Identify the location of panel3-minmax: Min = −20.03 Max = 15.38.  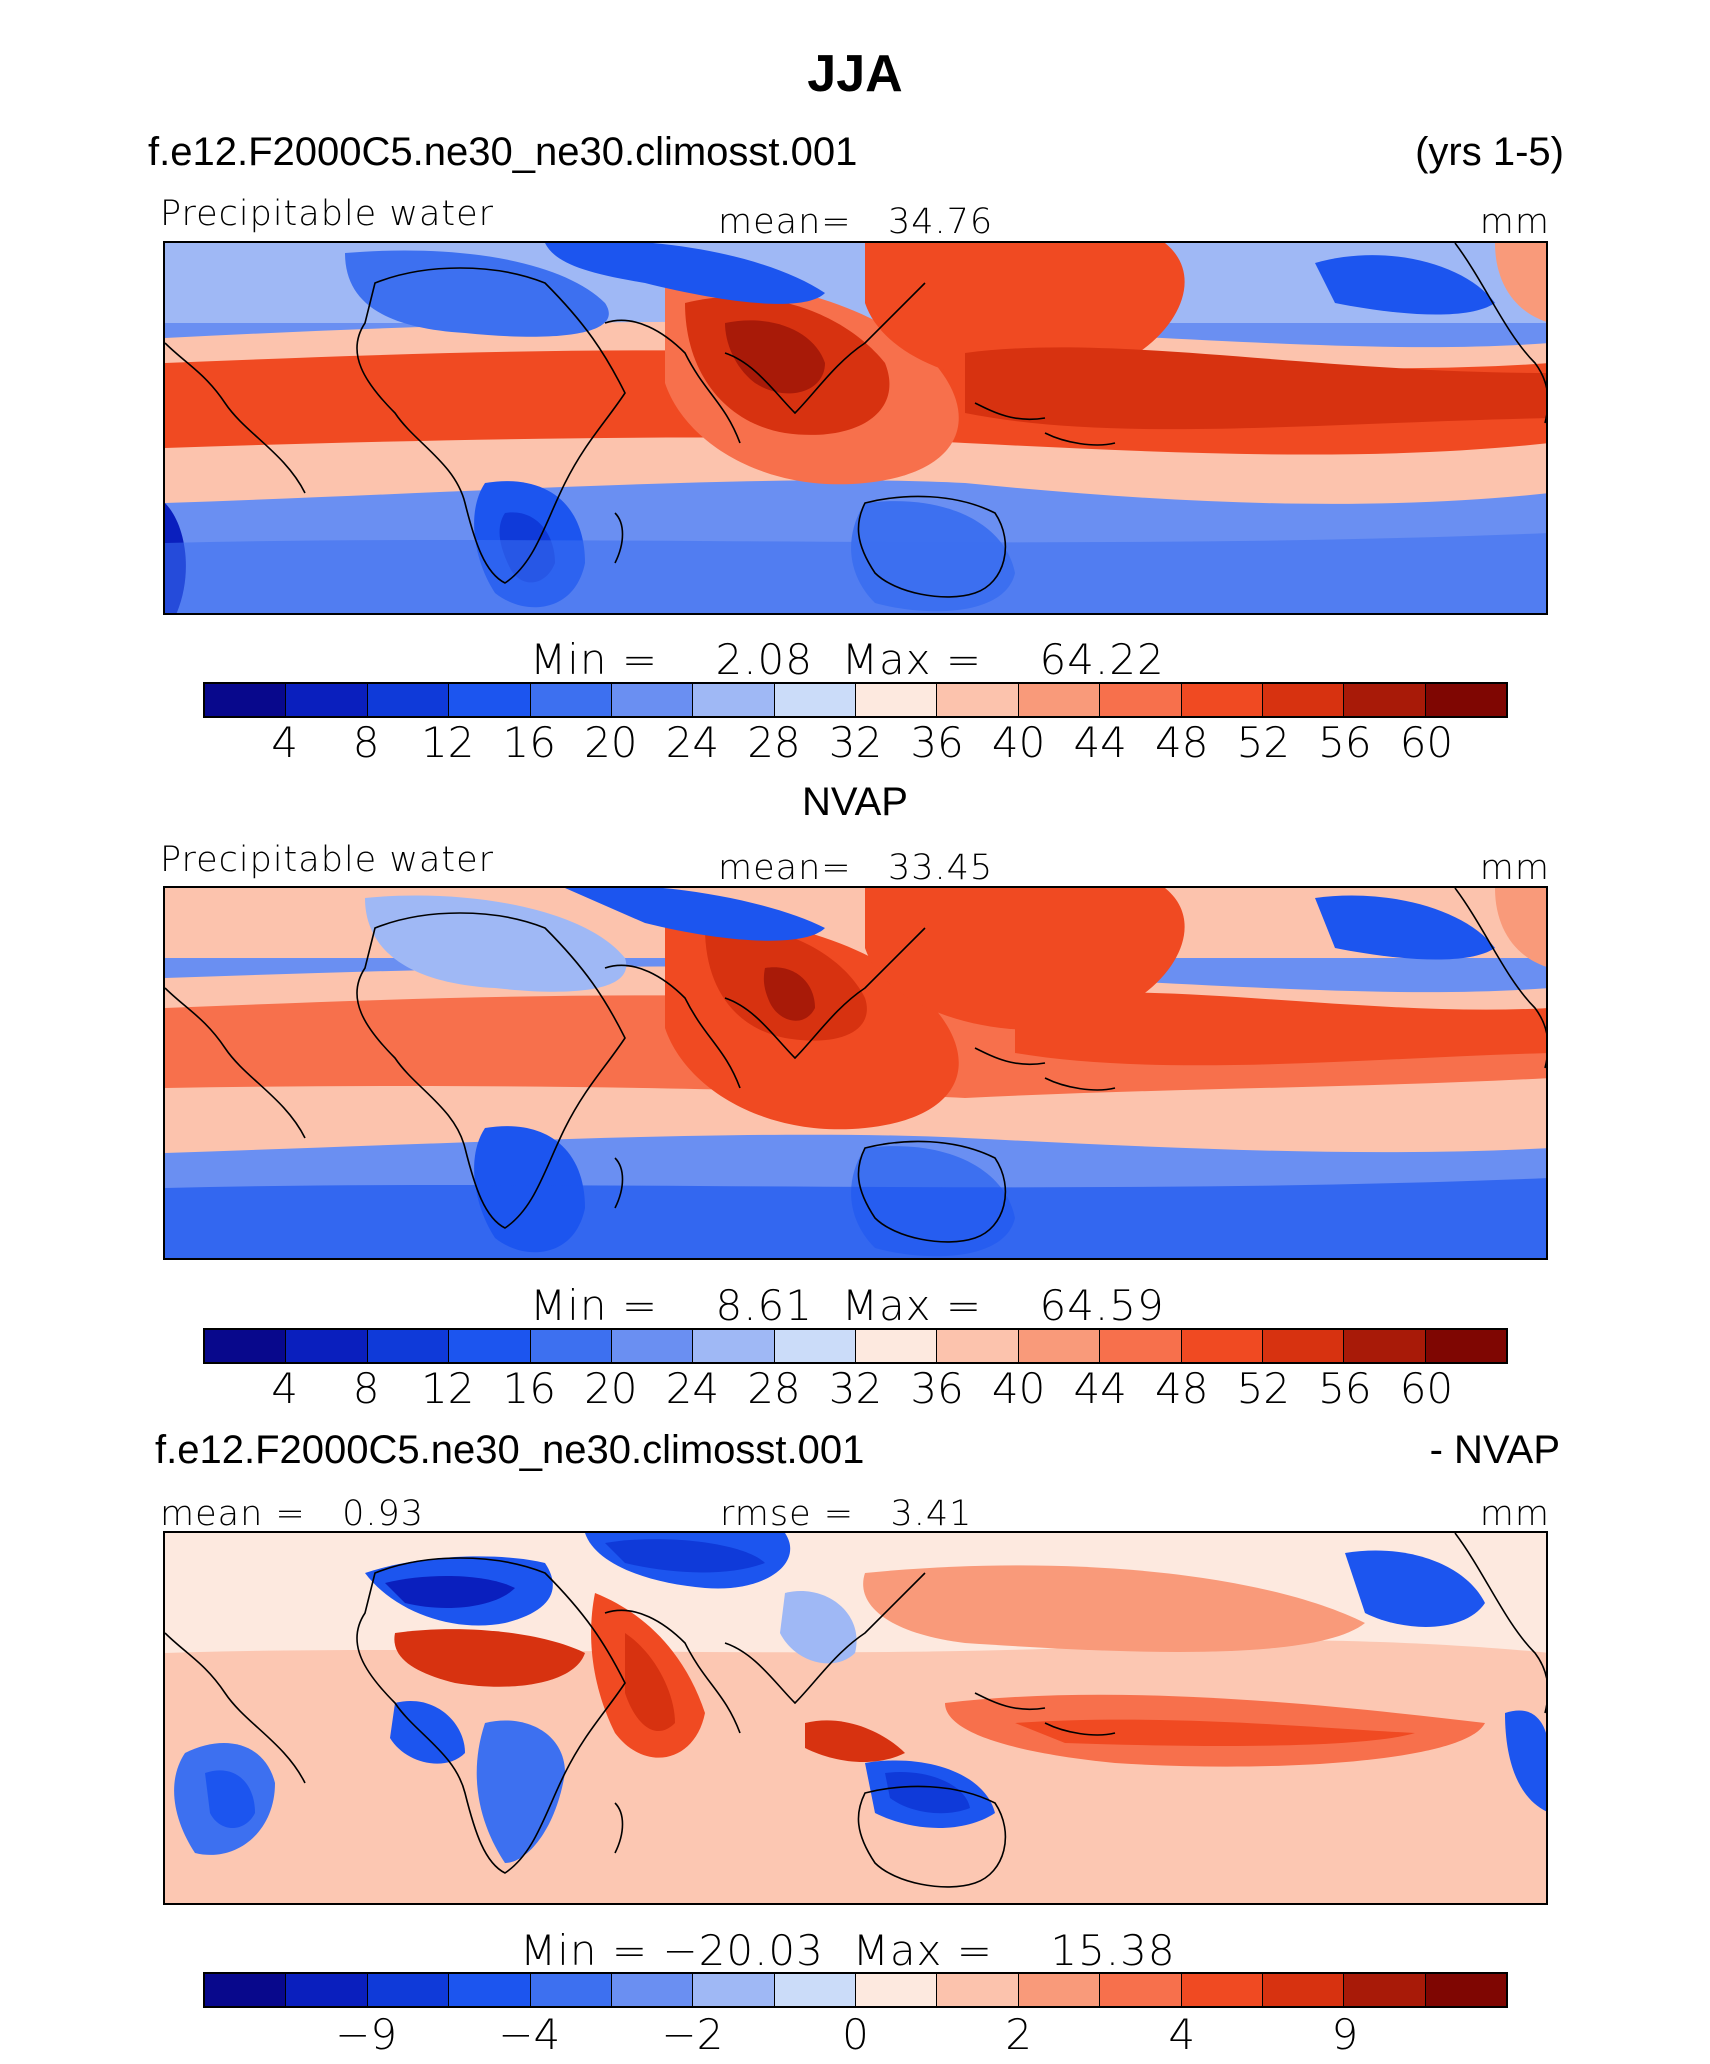
(848, 1950).